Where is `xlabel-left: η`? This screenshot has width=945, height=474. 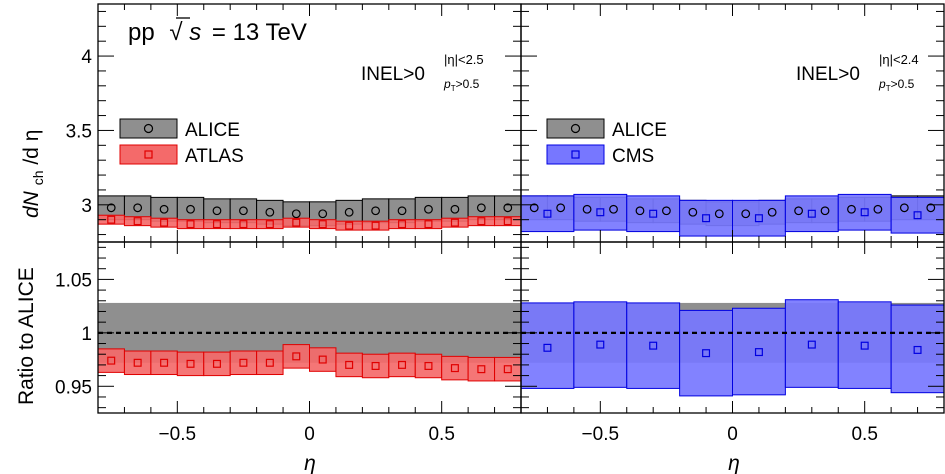 xlabel-left: η is located at coordinates (310, 463).